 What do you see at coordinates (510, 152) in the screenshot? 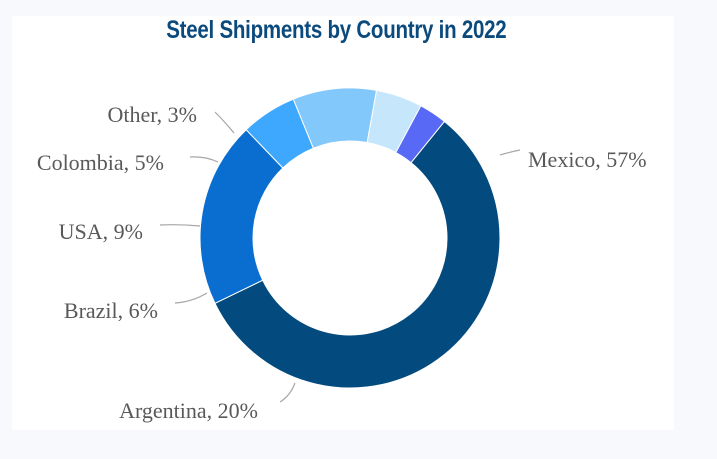
I see `leader-line-mexico` at bounding box center [510, 152].